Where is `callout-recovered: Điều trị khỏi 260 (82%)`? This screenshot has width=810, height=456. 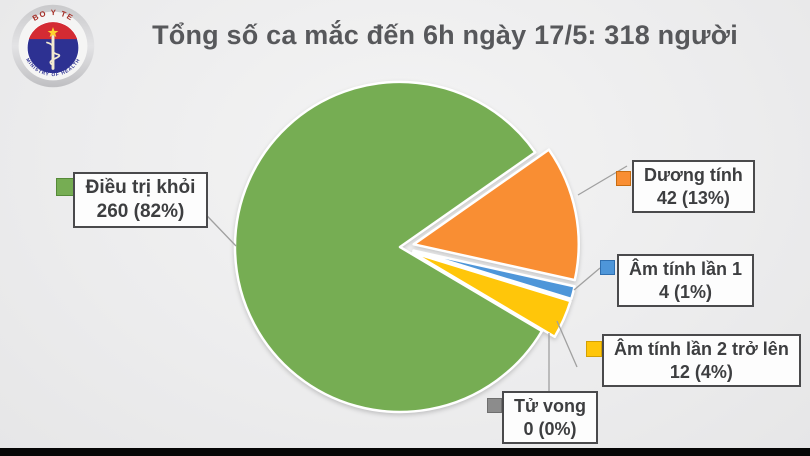
callout-recovered: Điều trị khỏi 260 (82%) is located at coordinates (140, 200).